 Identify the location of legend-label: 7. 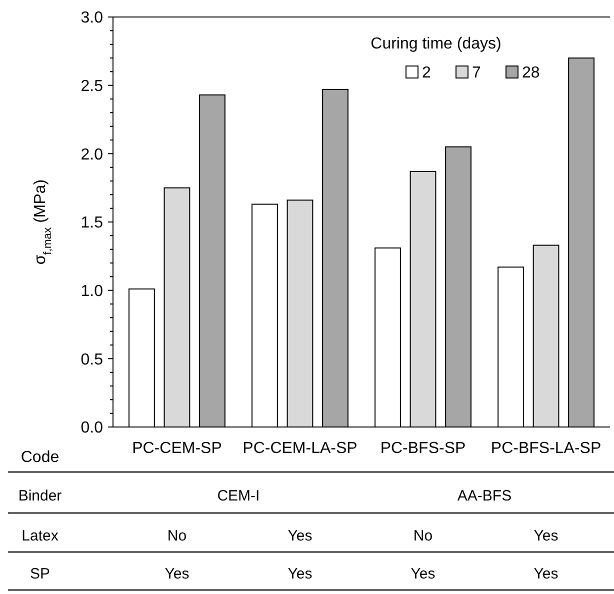
(476, 73).